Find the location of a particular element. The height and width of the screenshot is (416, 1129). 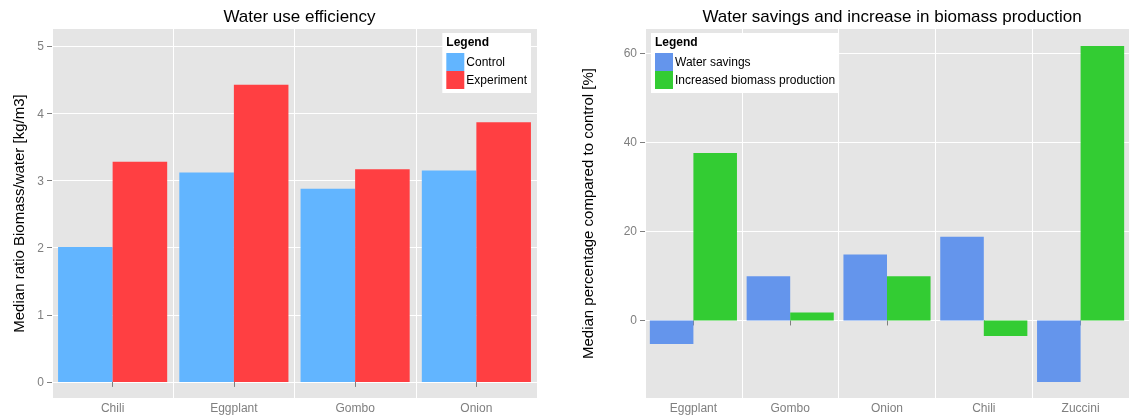

legend-label: Experiment is located at coordinates (497, 80).